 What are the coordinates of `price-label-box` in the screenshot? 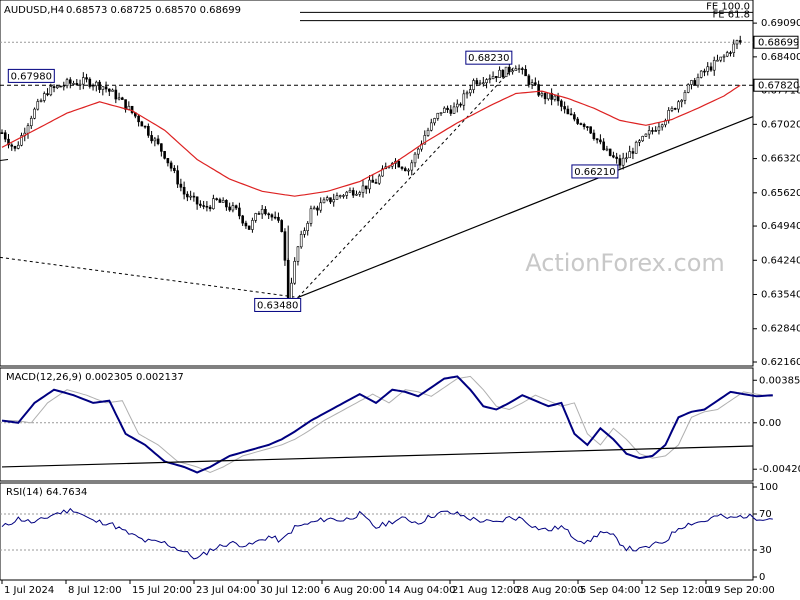 It's located at (595, 171).